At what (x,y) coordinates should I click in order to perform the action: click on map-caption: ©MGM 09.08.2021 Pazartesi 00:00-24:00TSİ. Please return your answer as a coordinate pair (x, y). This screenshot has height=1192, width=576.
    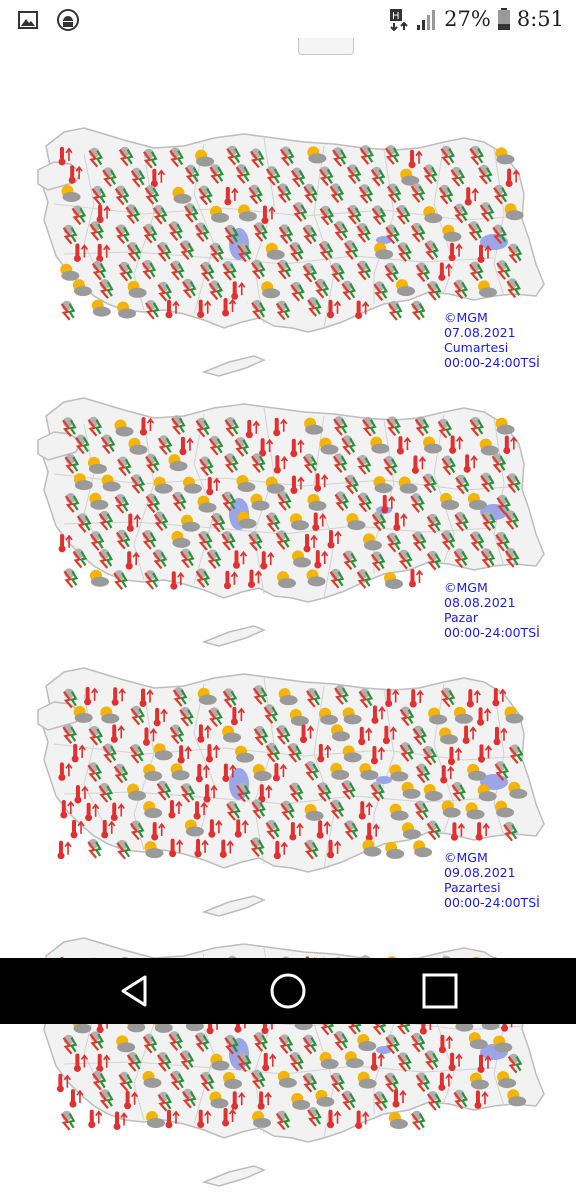
    Looking at the image, I should click on (492, 880).